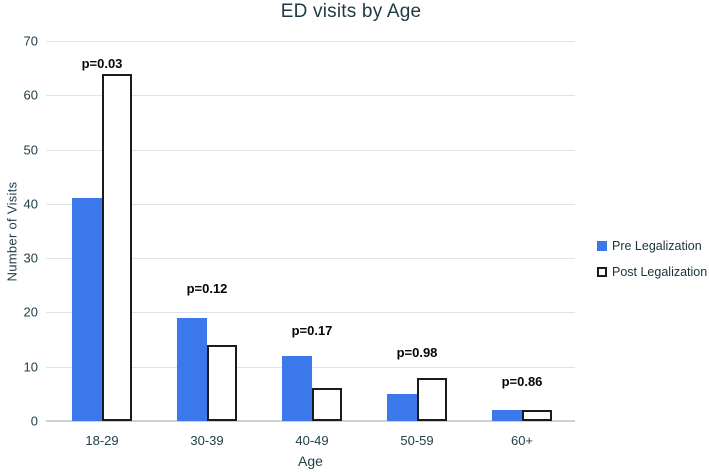 This screenshot has width=709, height=472. What do you see at coordinates (310, 421) in the screenshot?
I see `x-axis-line` at bounding box center [310, 421].